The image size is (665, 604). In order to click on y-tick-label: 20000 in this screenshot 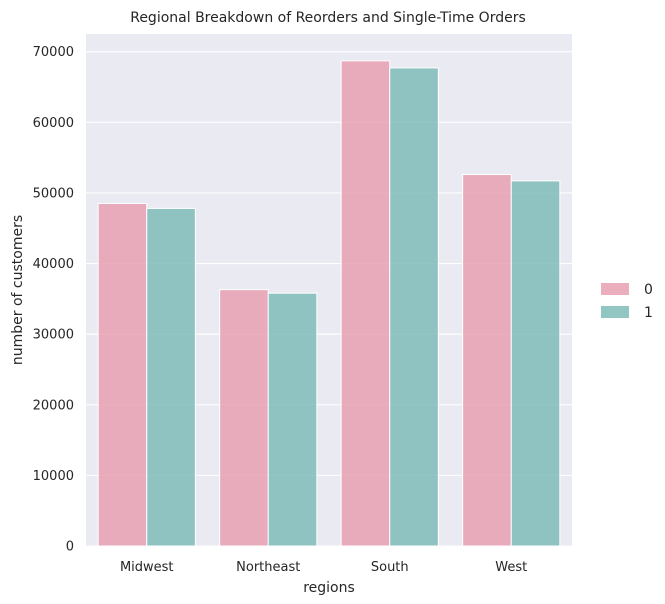, I will do `click(53, 405)`.